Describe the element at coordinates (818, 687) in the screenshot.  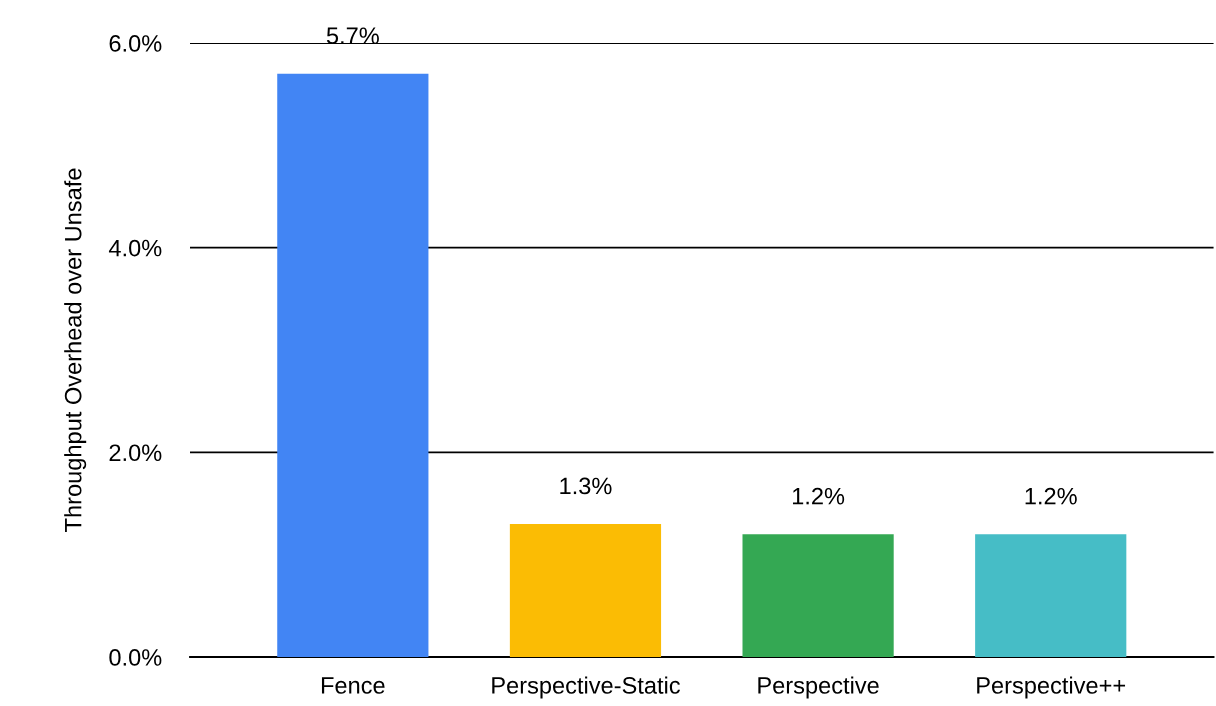
I see `x-tick-label: Perspective` at that location.